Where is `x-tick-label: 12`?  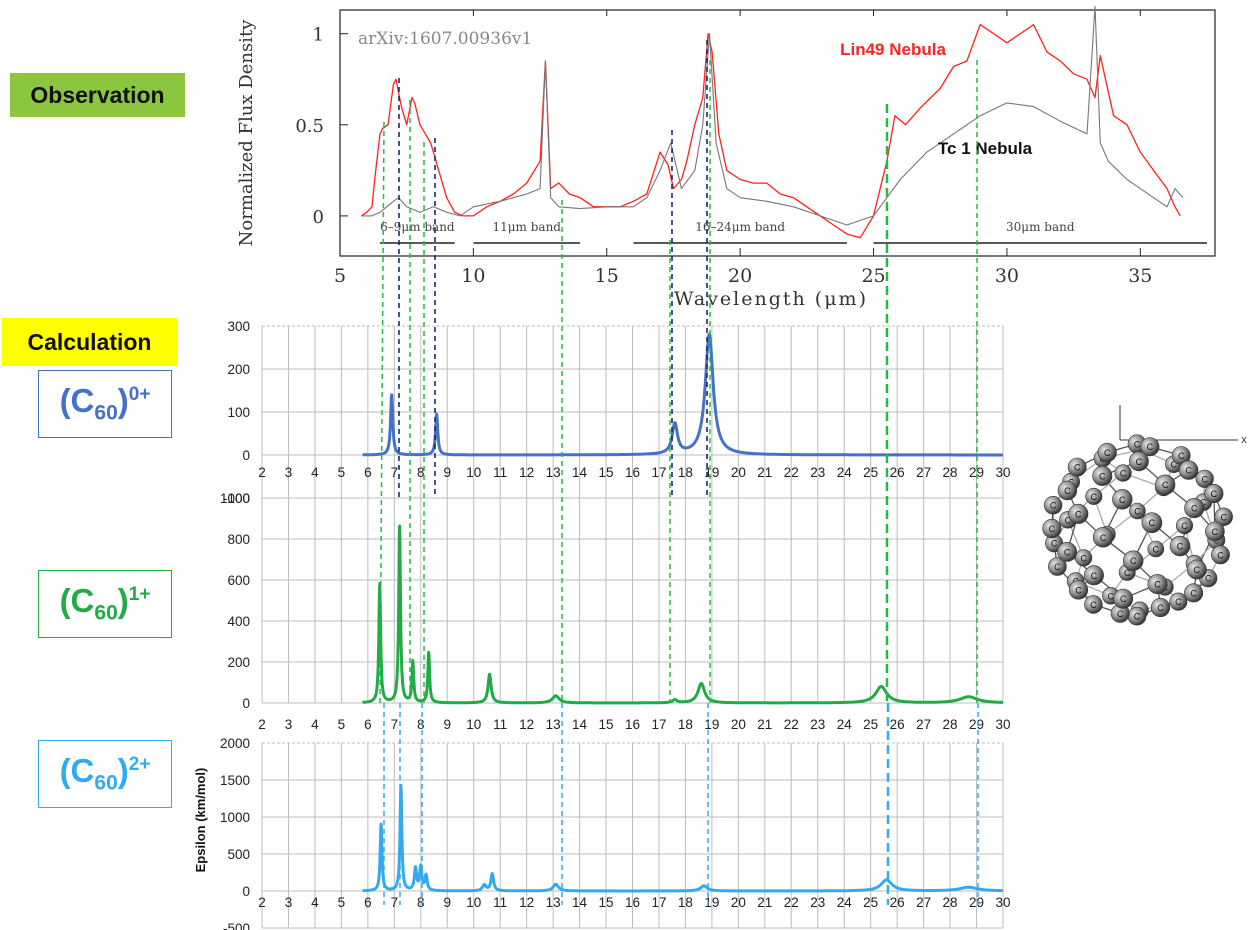 x-tick-label: 12 is located at coordinates (526, 472).